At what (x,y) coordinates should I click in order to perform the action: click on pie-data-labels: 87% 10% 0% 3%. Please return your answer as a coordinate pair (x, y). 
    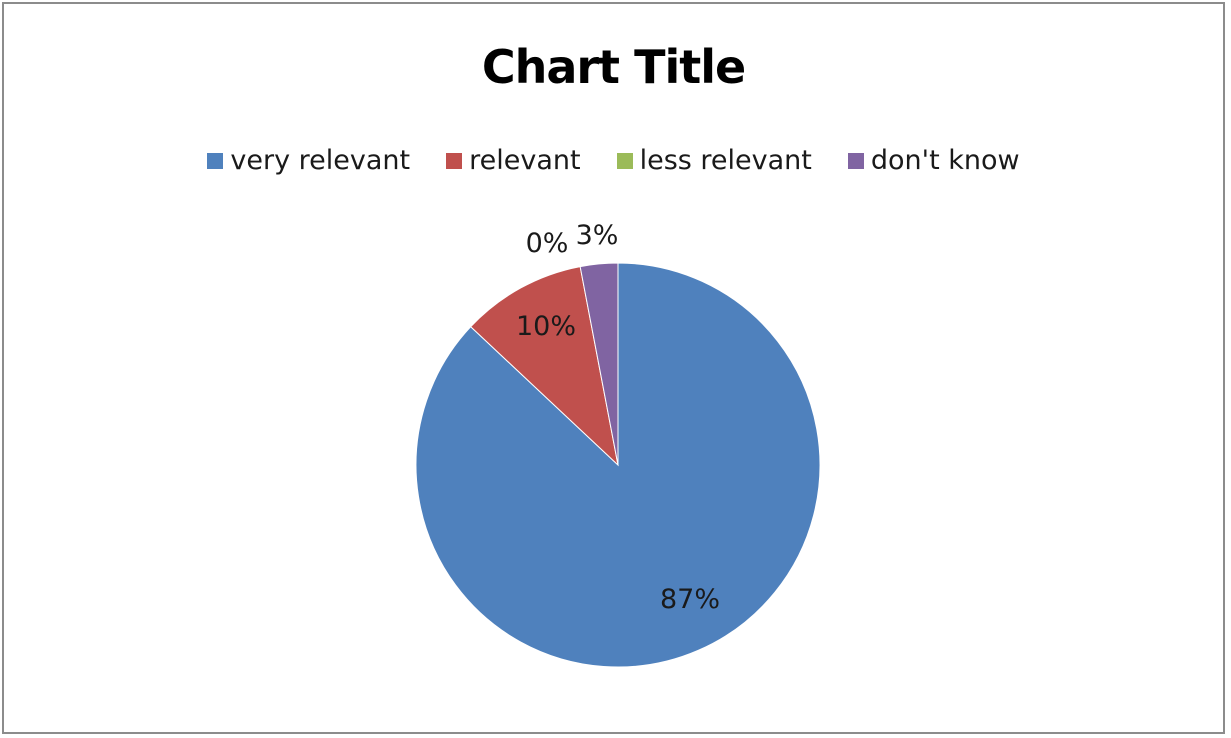
    Looking at the image, I should click on (618, 417).